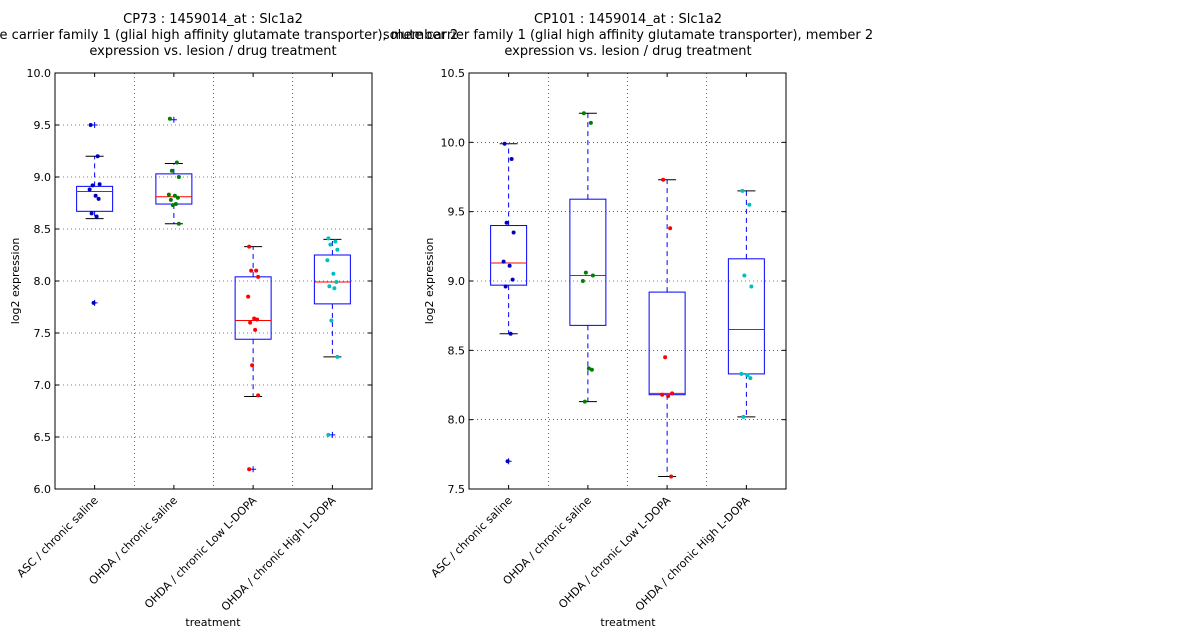 The height and width of the screenshot is (640, 1200). What do you see at coordinates (213, 19) in the screenshot?
I see `chart-title-line: CP73 : 1459014_at : Slc1a2` at bounding box center [213, 19].